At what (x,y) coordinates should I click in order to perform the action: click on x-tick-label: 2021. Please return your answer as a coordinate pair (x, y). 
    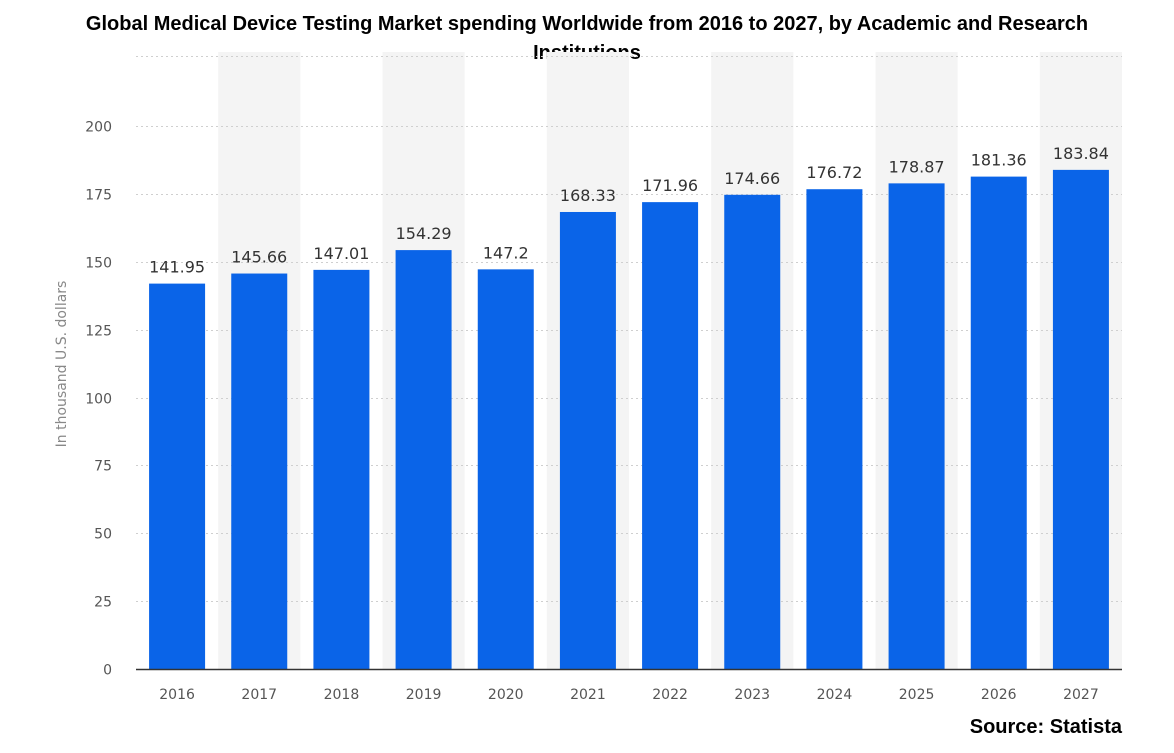
    Looking at the image, I should click on (588, 695).